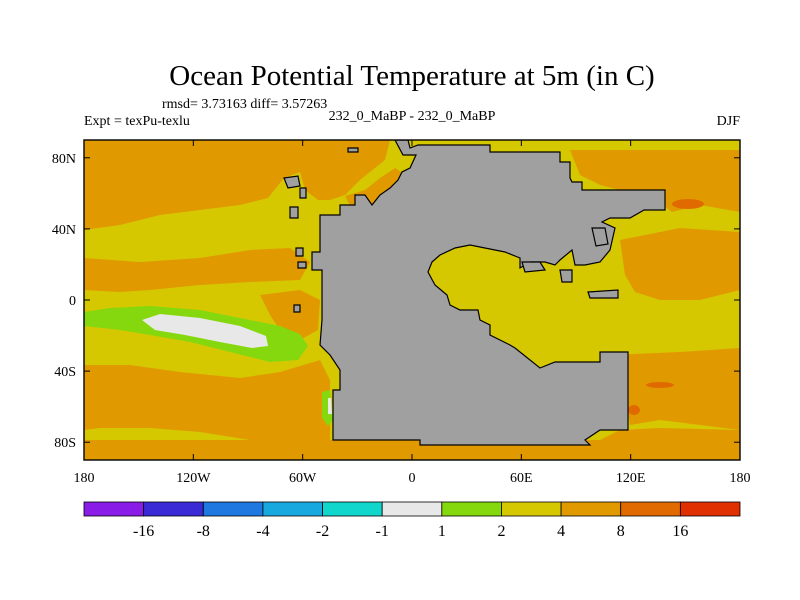 The width and height of the screenshot is (800, 600). What do you see at coordinates (655, 181) in the screenshot?
I see `north-asia-band` at bounding box center [655, 181].